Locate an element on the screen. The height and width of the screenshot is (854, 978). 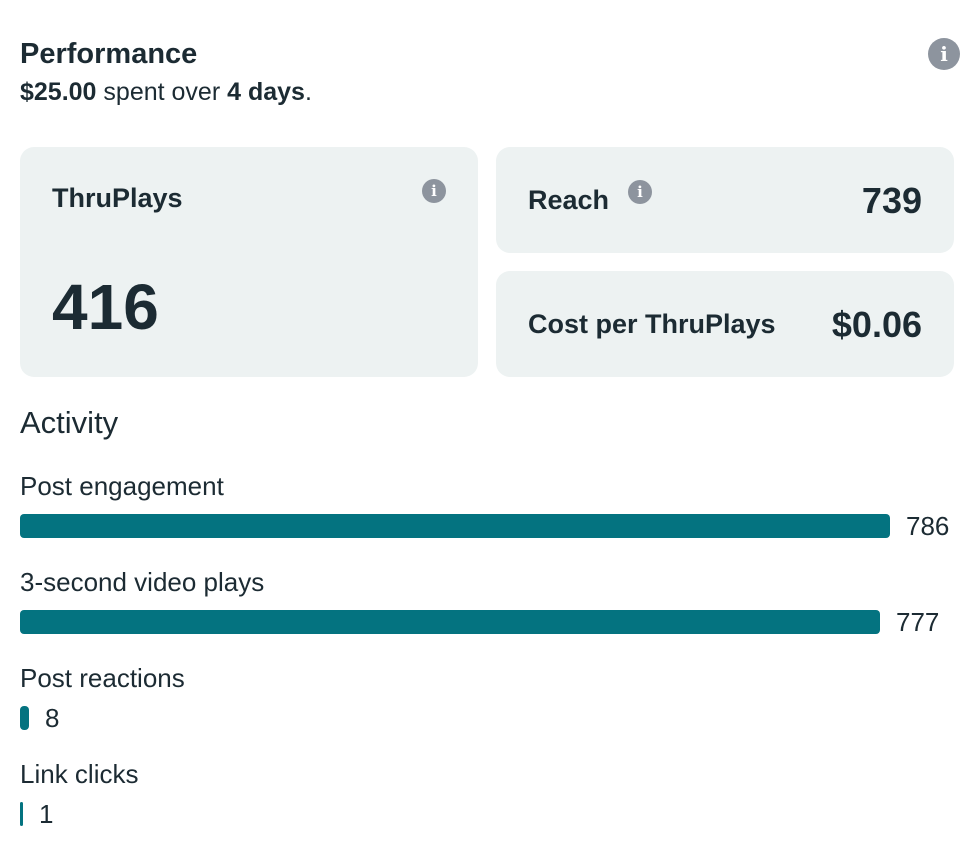
reach-label: Reach is located at coordinates (569, 200).